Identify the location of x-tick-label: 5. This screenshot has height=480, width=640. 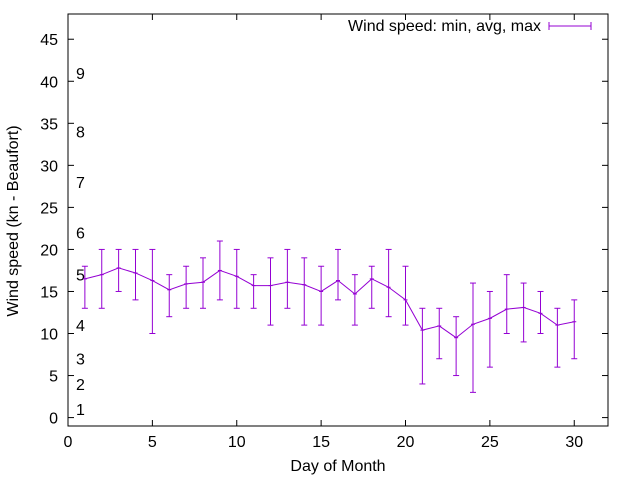
(152, 442).